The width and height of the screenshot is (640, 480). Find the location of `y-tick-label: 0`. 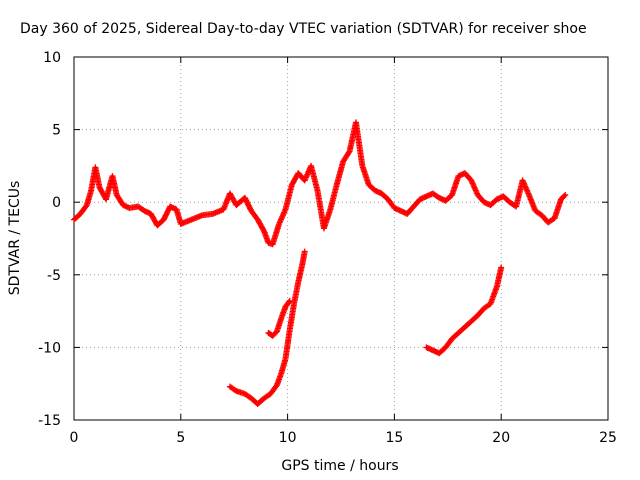

y-tick-label: 0 is located at coordinates (56, 203).